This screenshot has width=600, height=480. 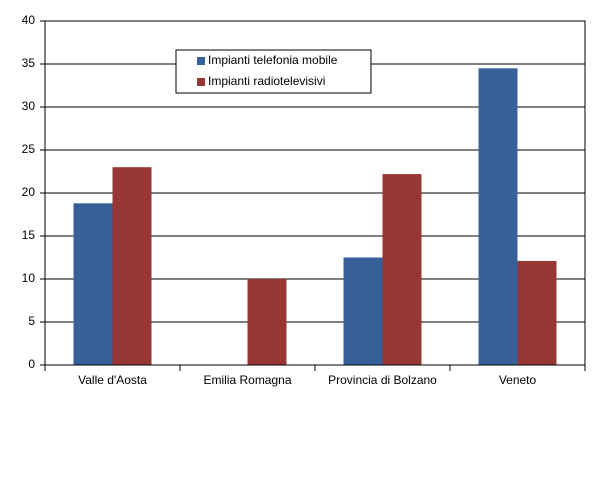 I want to click on y-tick-label: 15, so click(x=29, y=235).